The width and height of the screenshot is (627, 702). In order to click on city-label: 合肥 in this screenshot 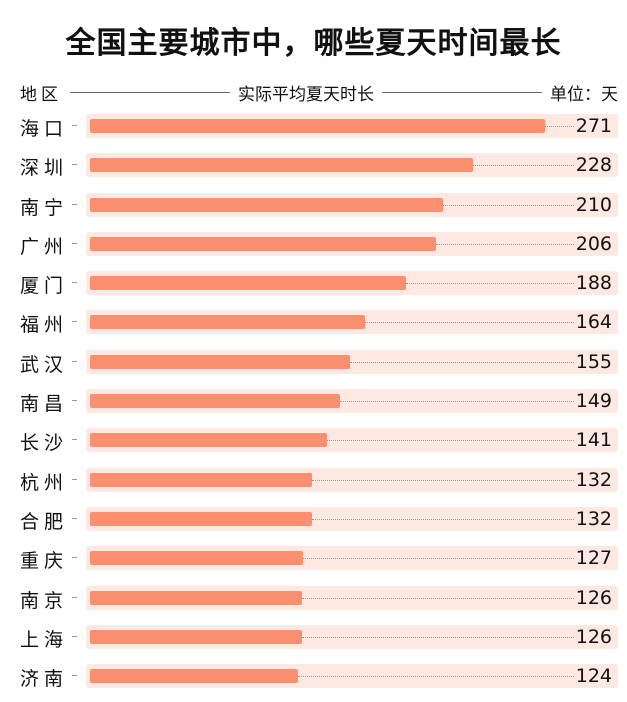, I will do `click(44, 521)`.